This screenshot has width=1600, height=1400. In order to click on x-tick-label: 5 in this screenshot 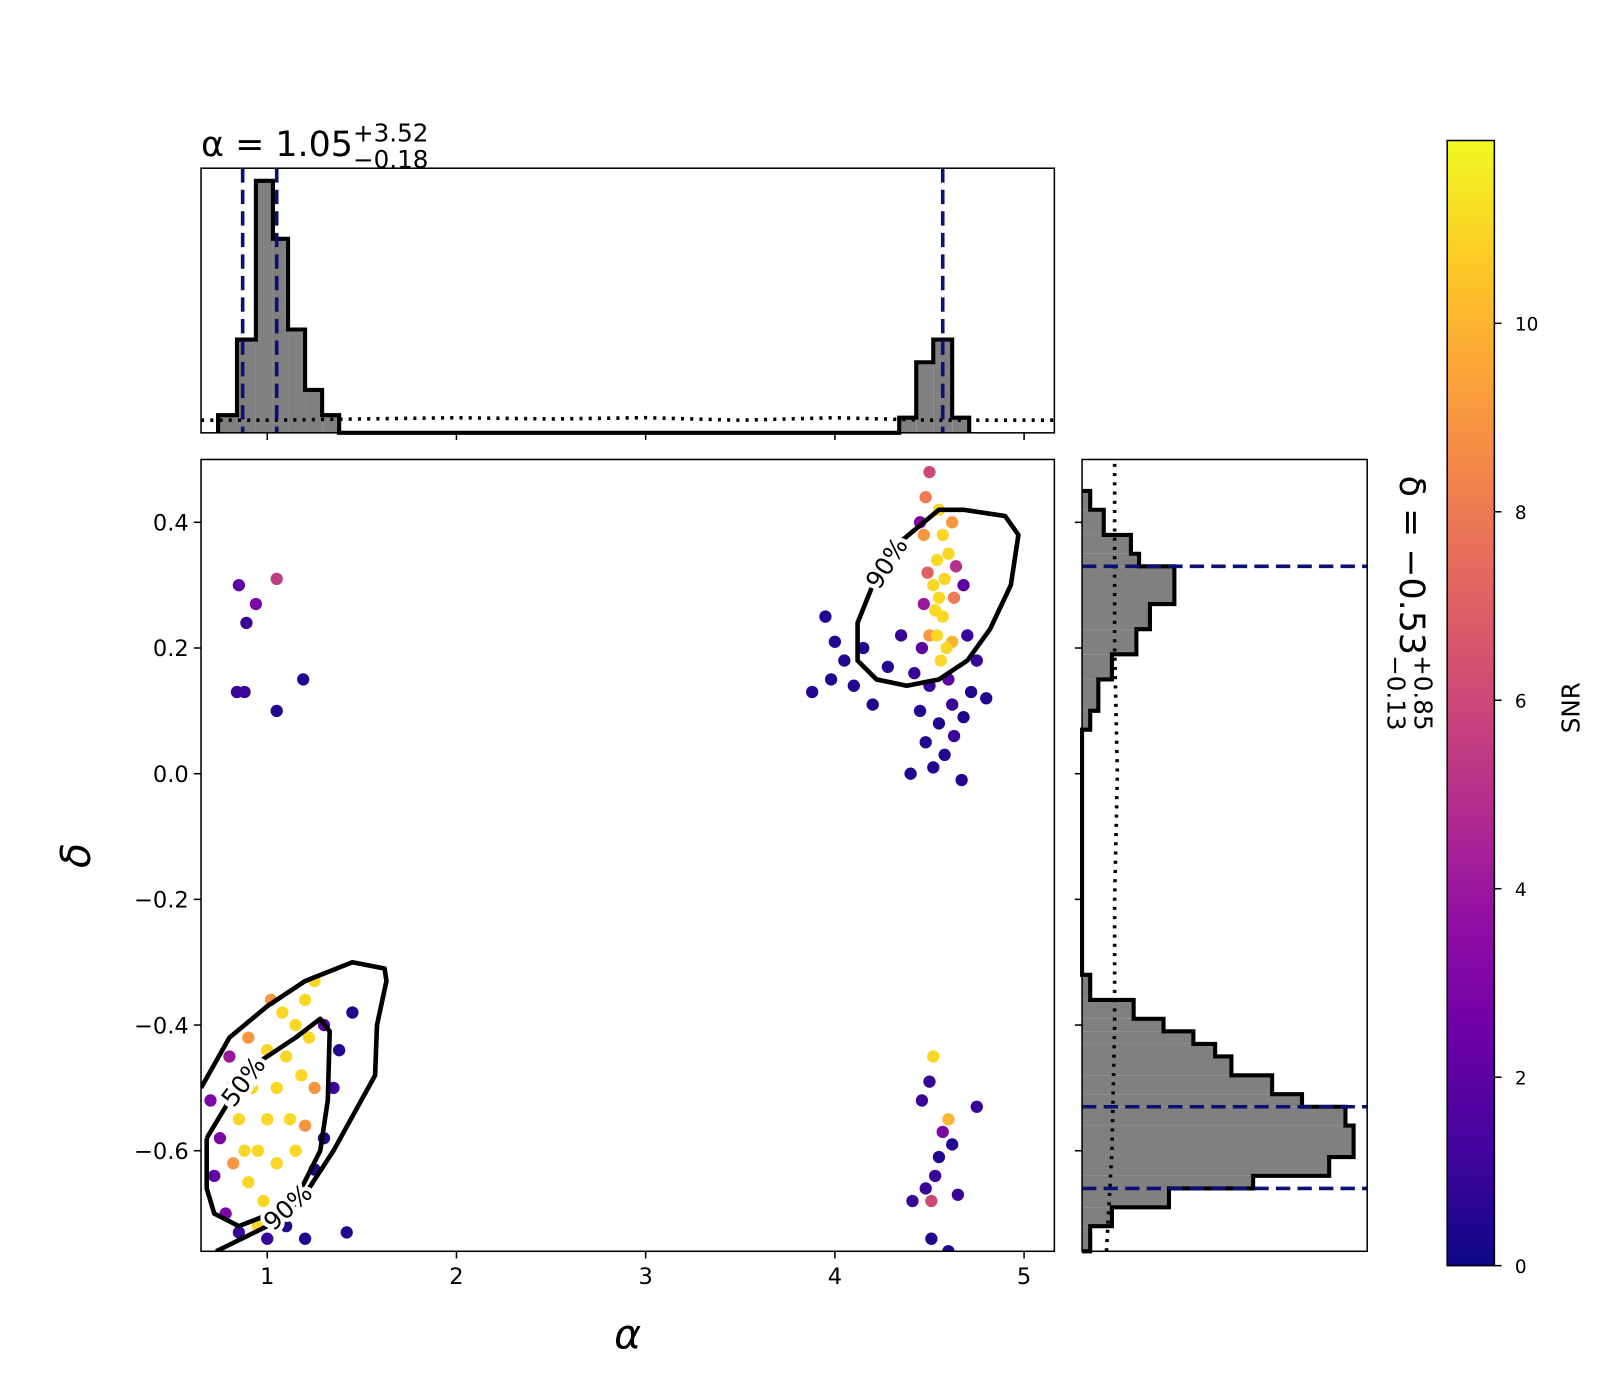, I will do `click(1024, 1277)`.